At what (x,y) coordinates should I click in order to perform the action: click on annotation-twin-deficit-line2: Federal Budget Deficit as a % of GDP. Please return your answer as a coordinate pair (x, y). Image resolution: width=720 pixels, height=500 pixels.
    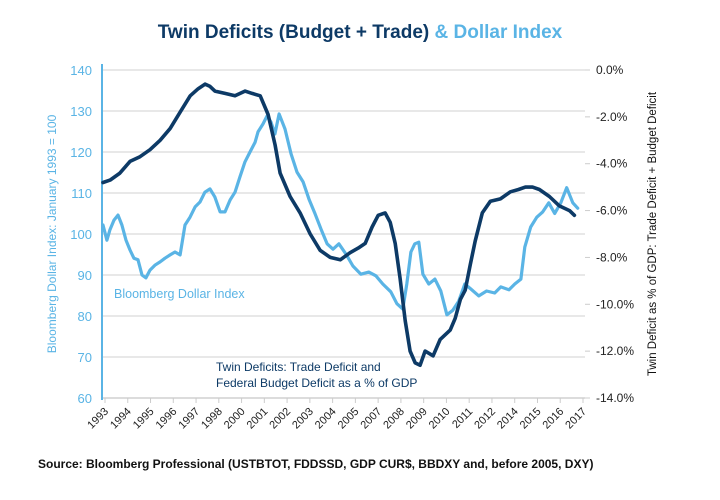
    Looking at the image, I should click on (316, 383).